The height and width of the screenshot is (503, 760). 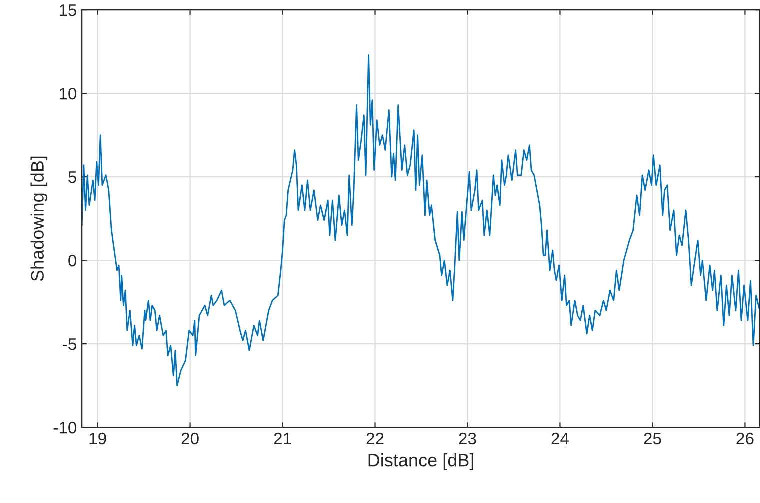 What do you see at coordinates (421, 462) in the screenshot?
I see `x-axis-title: Distance [dB]` at bounding box center [421, 462].